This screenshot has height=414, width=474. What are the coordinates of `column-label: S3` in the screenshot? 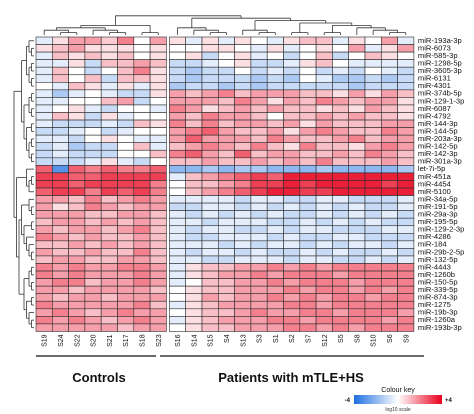 It's located at (260, 338).